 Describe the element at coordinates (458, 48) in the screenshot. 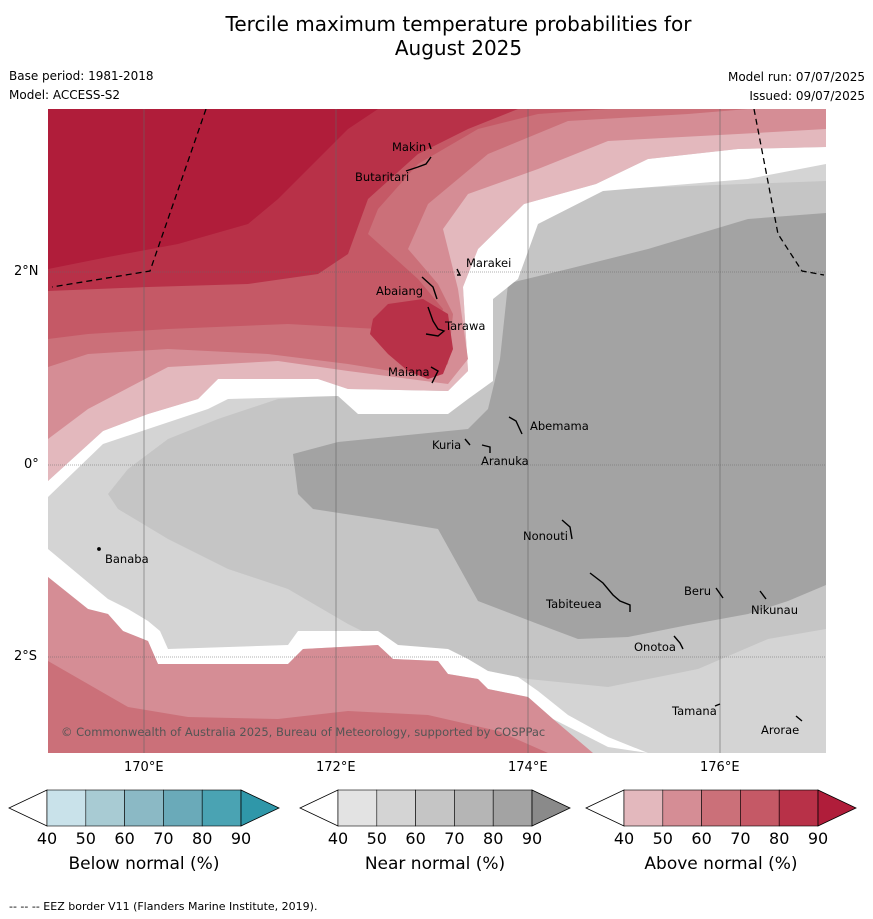

I see `title-line-2: August 2025` at that location.